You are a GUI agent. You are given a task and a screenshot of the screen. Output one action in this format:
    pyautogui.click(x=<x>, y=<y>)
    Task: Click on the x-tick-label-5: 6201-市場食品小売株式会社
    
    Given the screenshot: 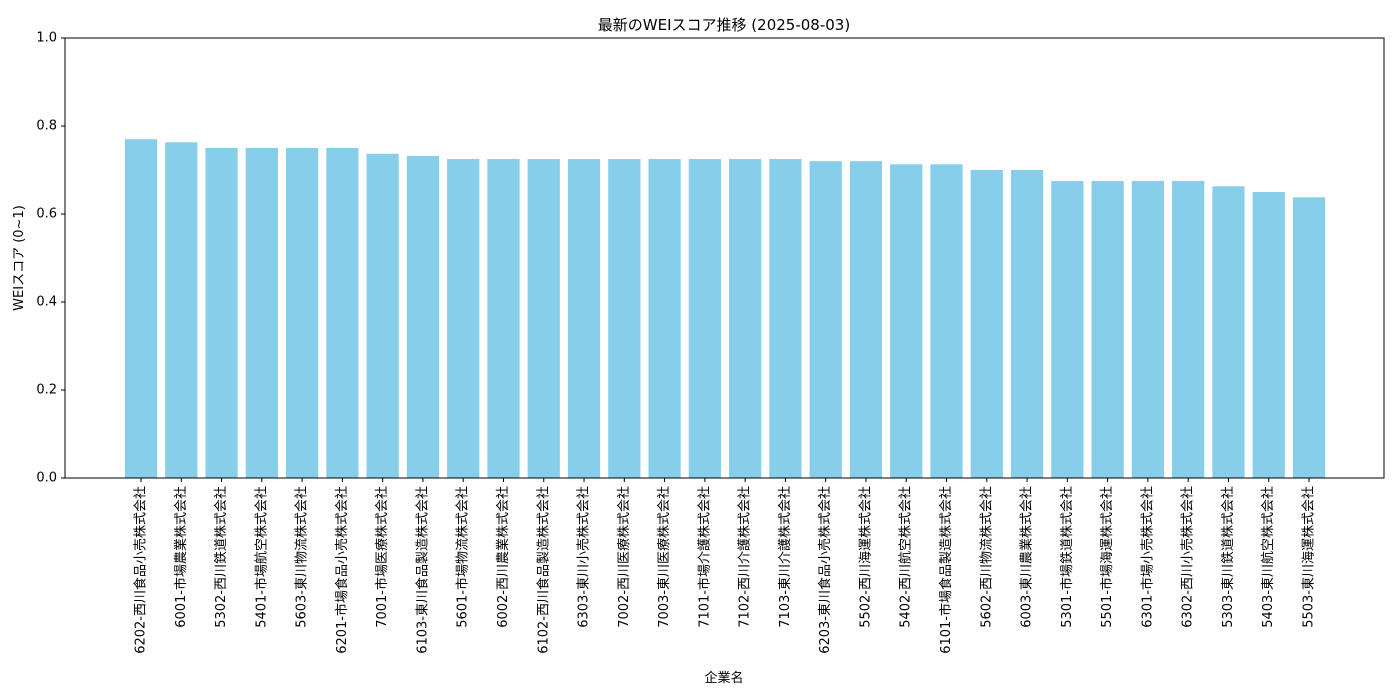 What is the action you would take?
    pyautogui.click(x=342, y=570)
    